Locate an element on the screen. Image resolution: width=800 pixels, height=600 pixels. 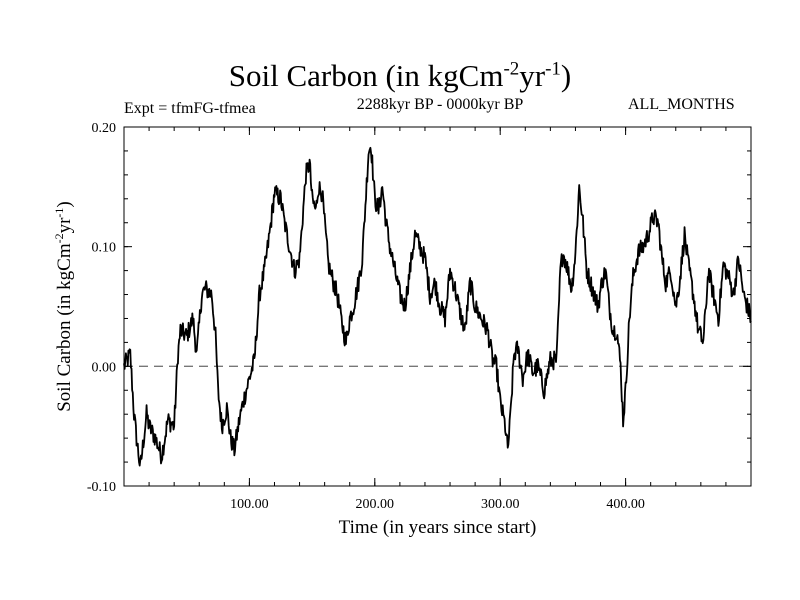
title-superscript-2: -1 is located at coordinates (553, 69).